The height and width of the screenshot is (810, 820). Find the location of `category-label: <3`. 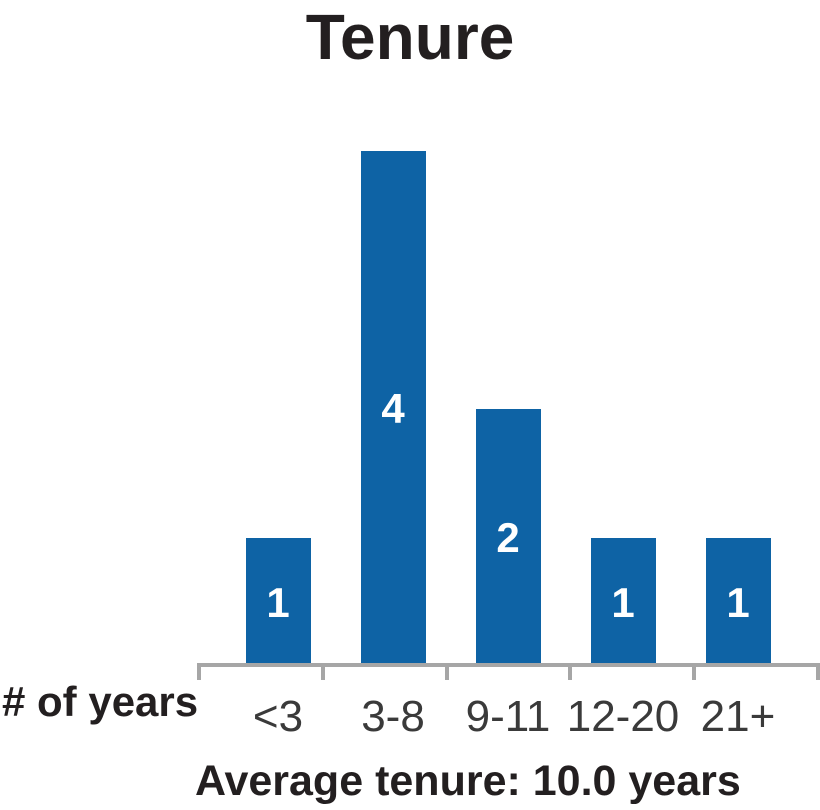

category-label: <3 is located at coordinates (278, 716).